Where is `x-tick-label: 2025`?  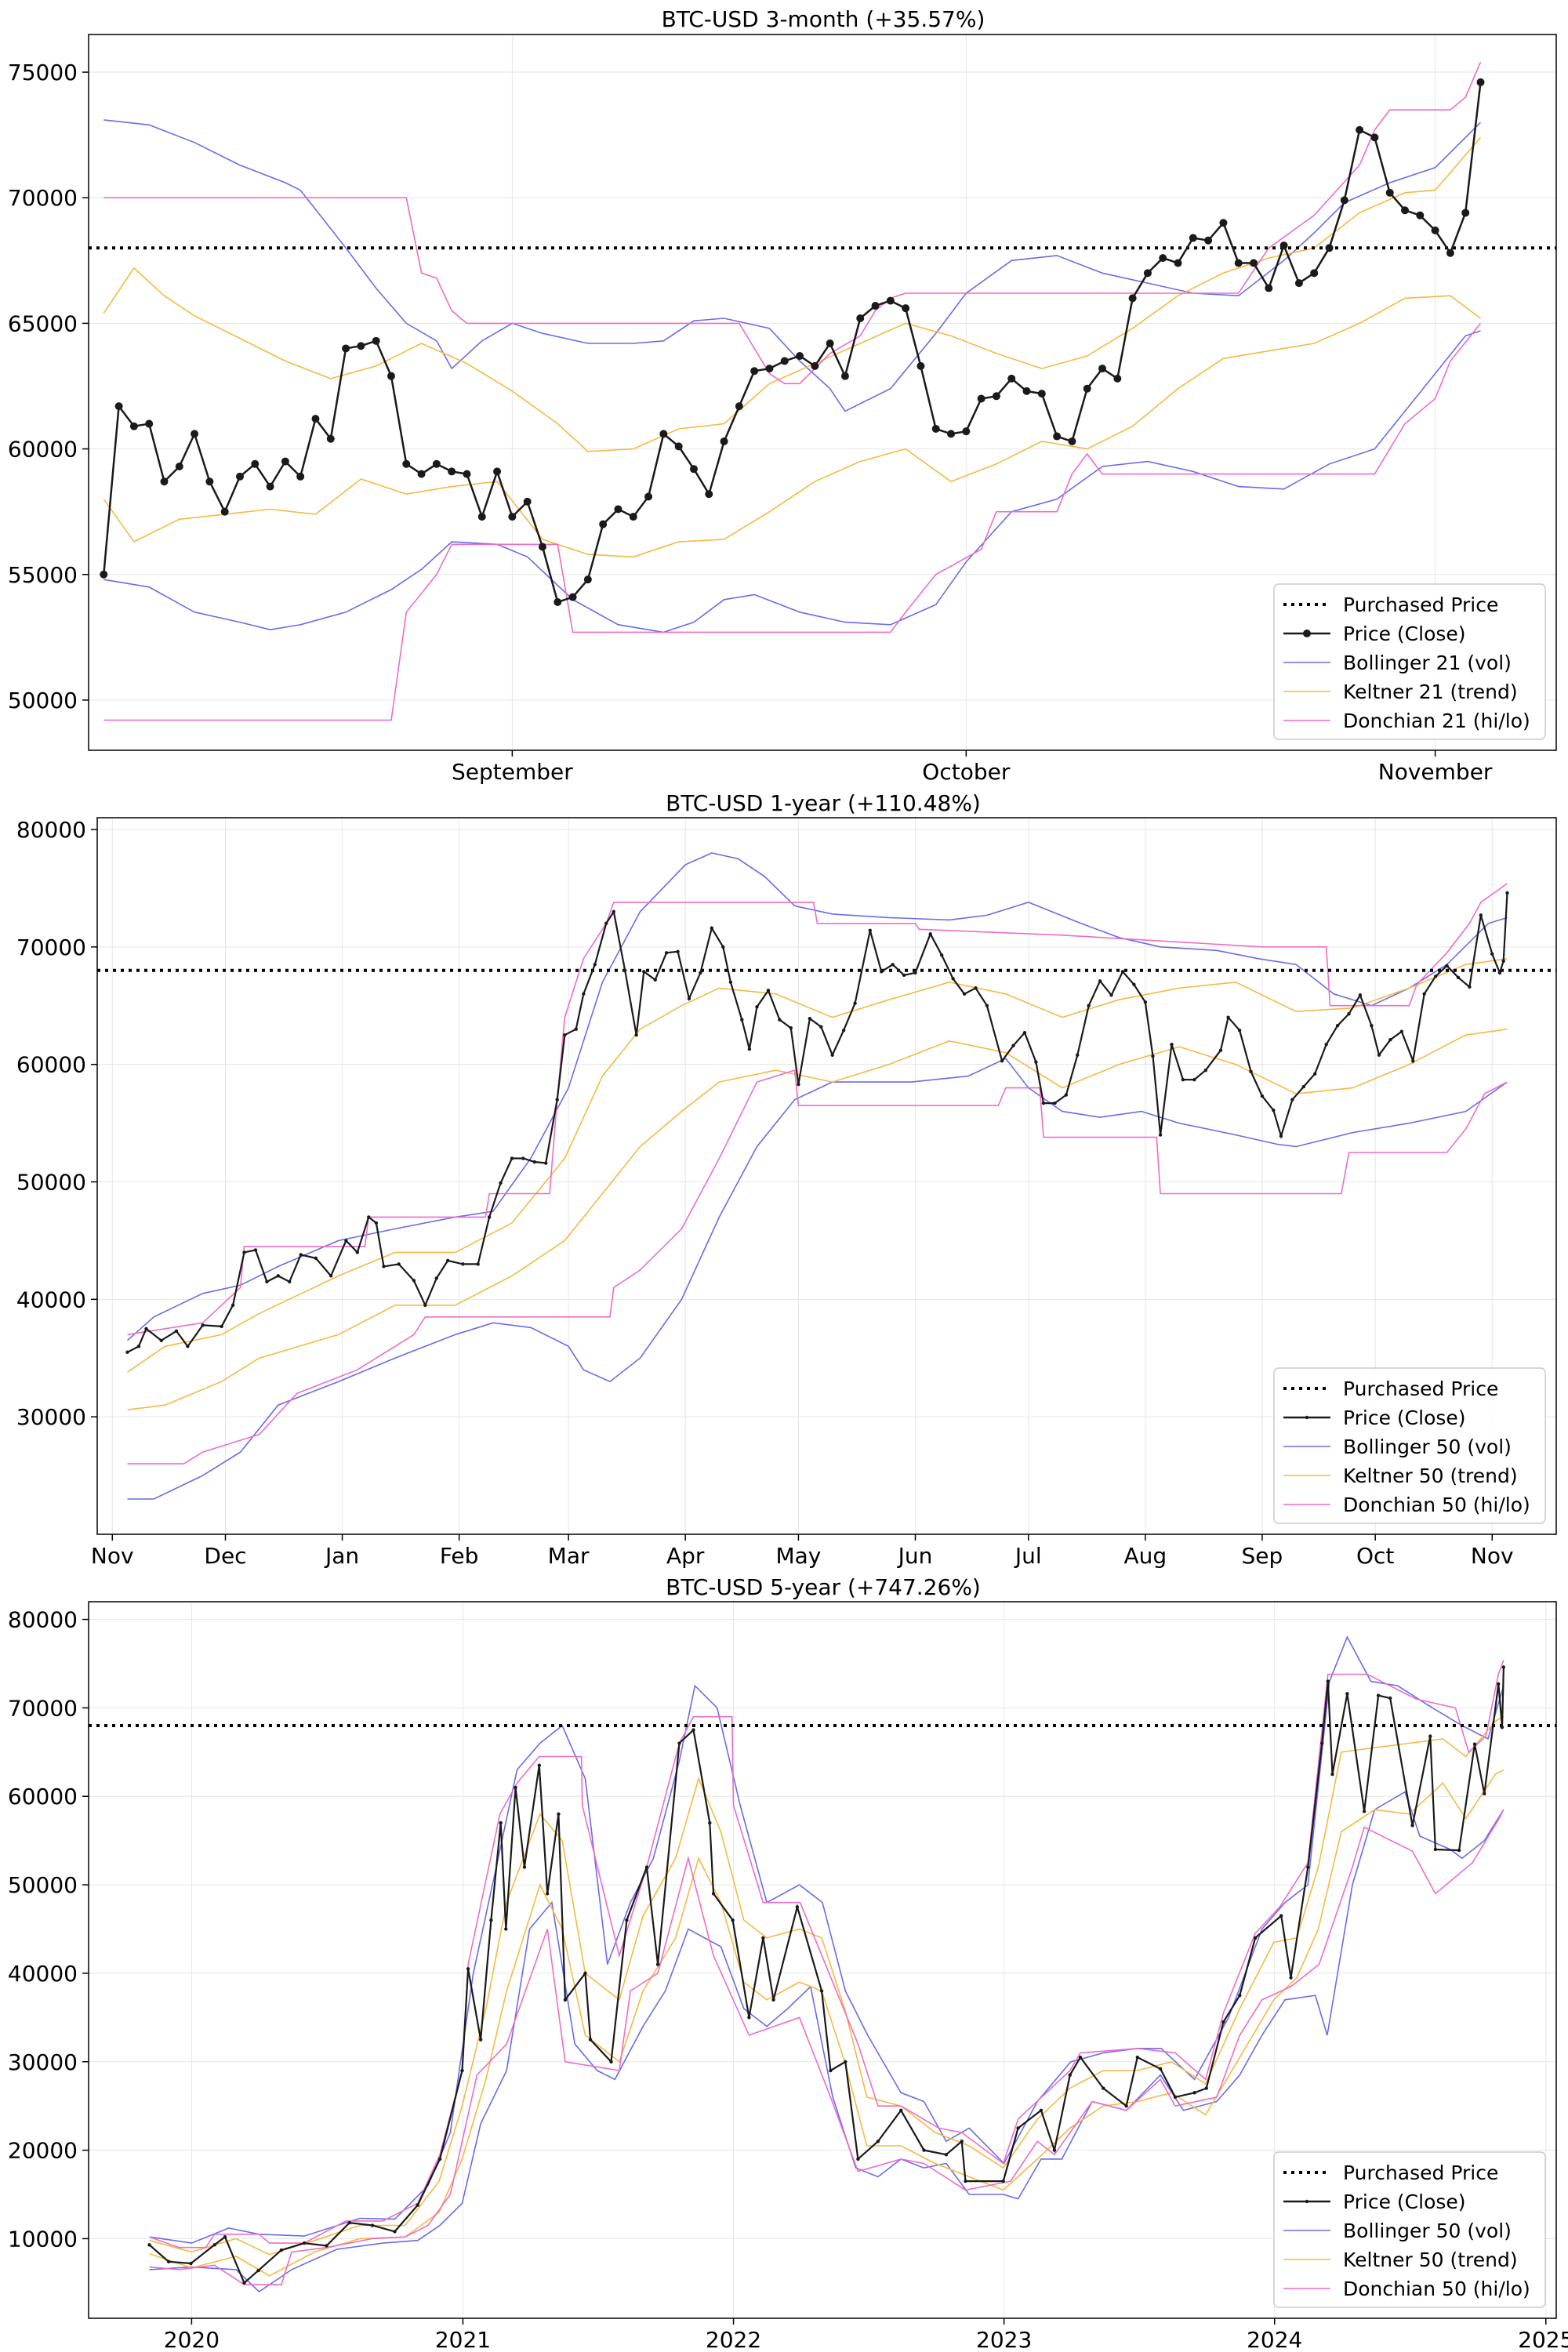 x-tick-label: 2025 is located at coordinates (1543, 2339).